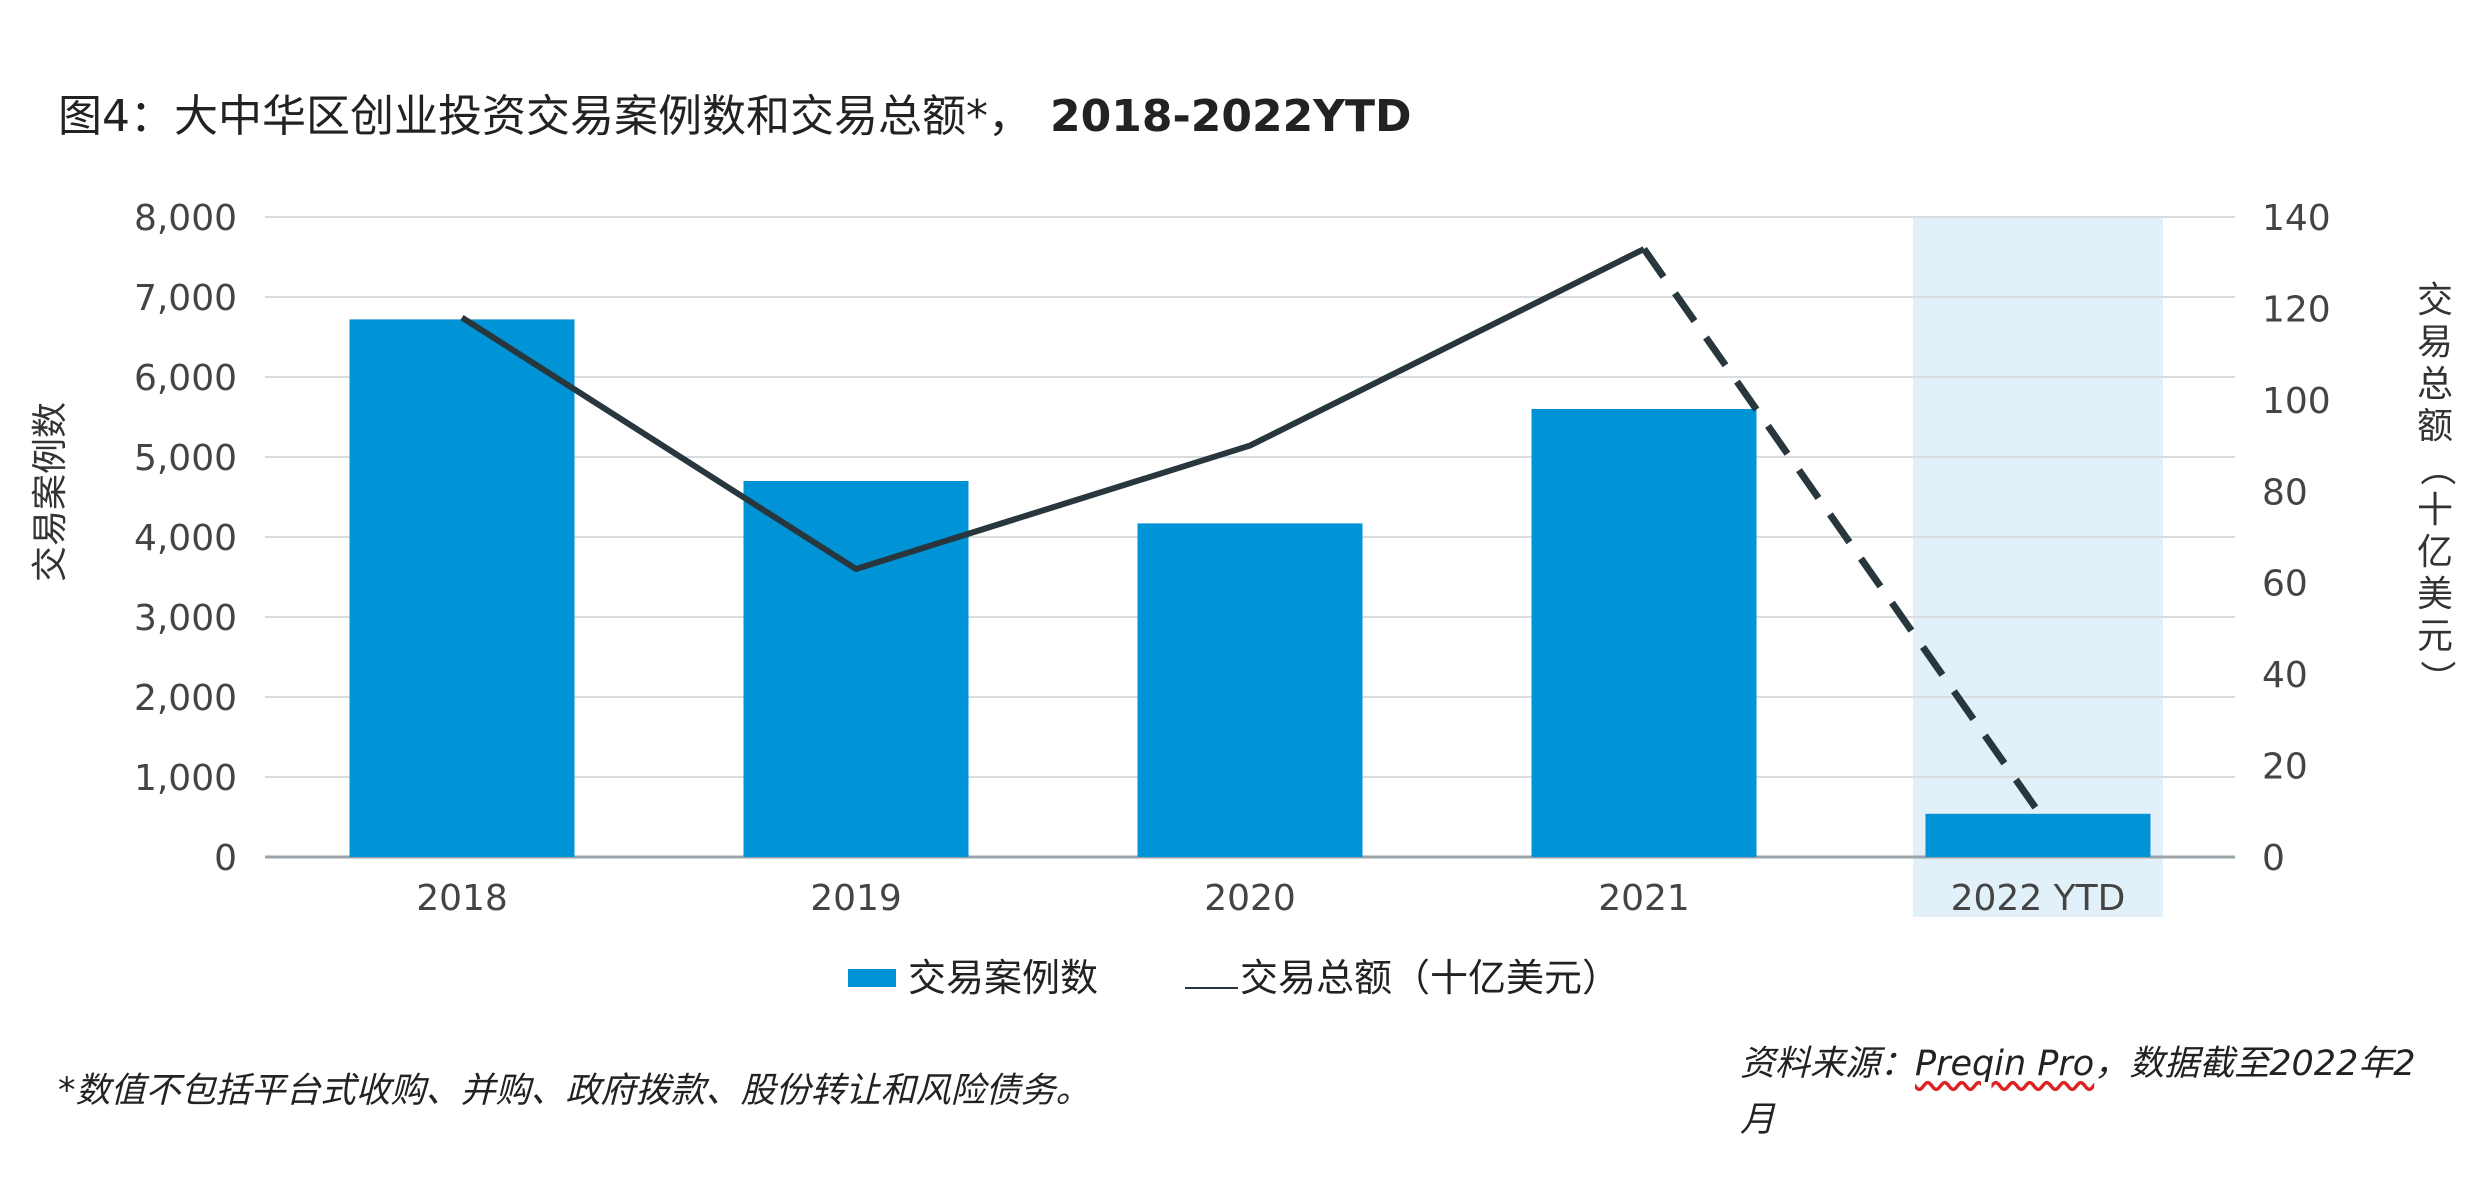 The image size is (2490, 1198). I want to click on right-tick-label: 80, so click(2285, 492).